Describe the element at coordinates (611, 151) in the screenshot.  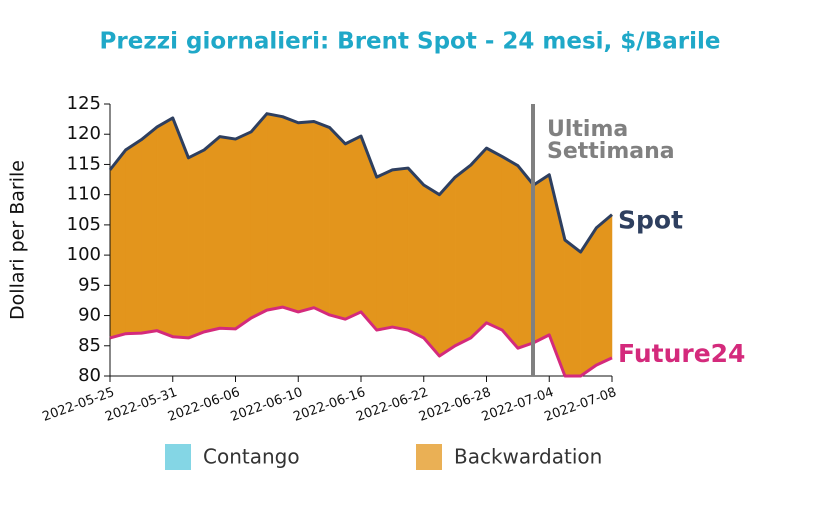
I see `annotation-text: Settimana` at that location.